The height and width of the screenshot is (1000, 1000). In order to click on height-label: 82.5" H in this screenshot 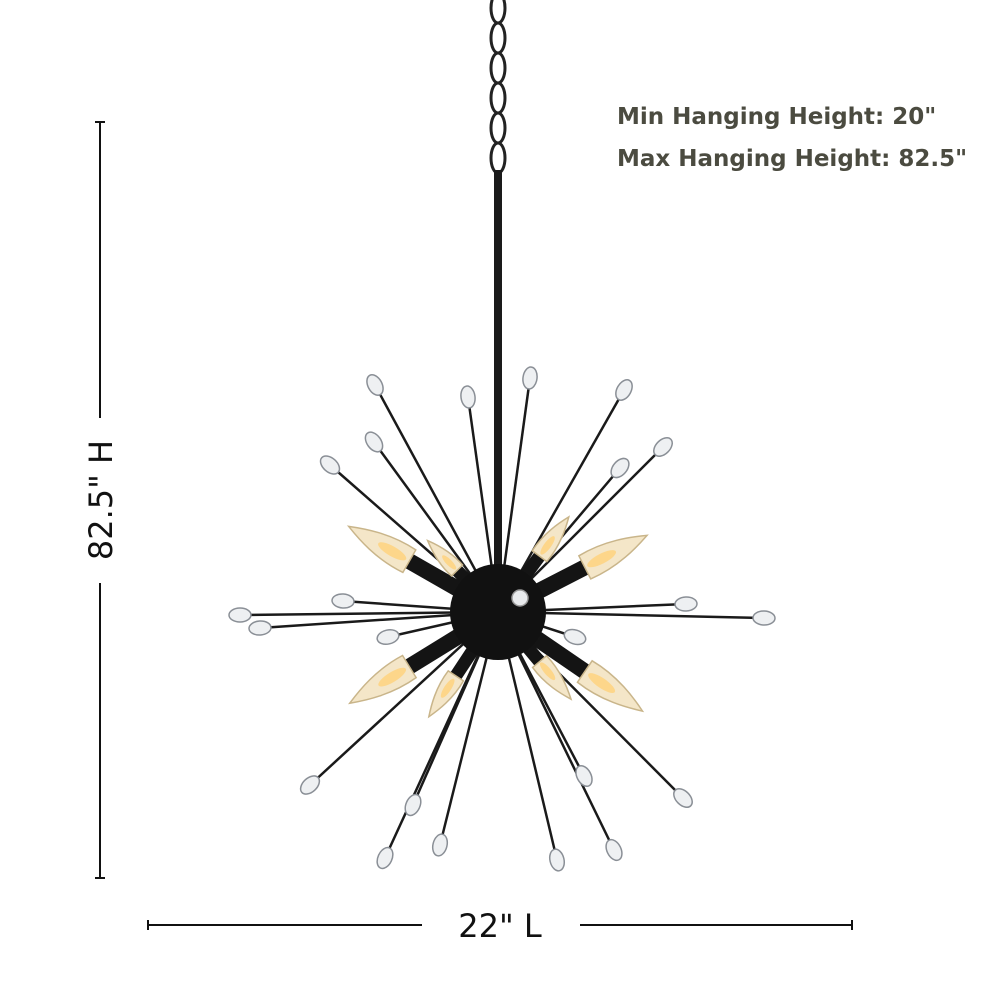, I will do `click(101, 500)`.